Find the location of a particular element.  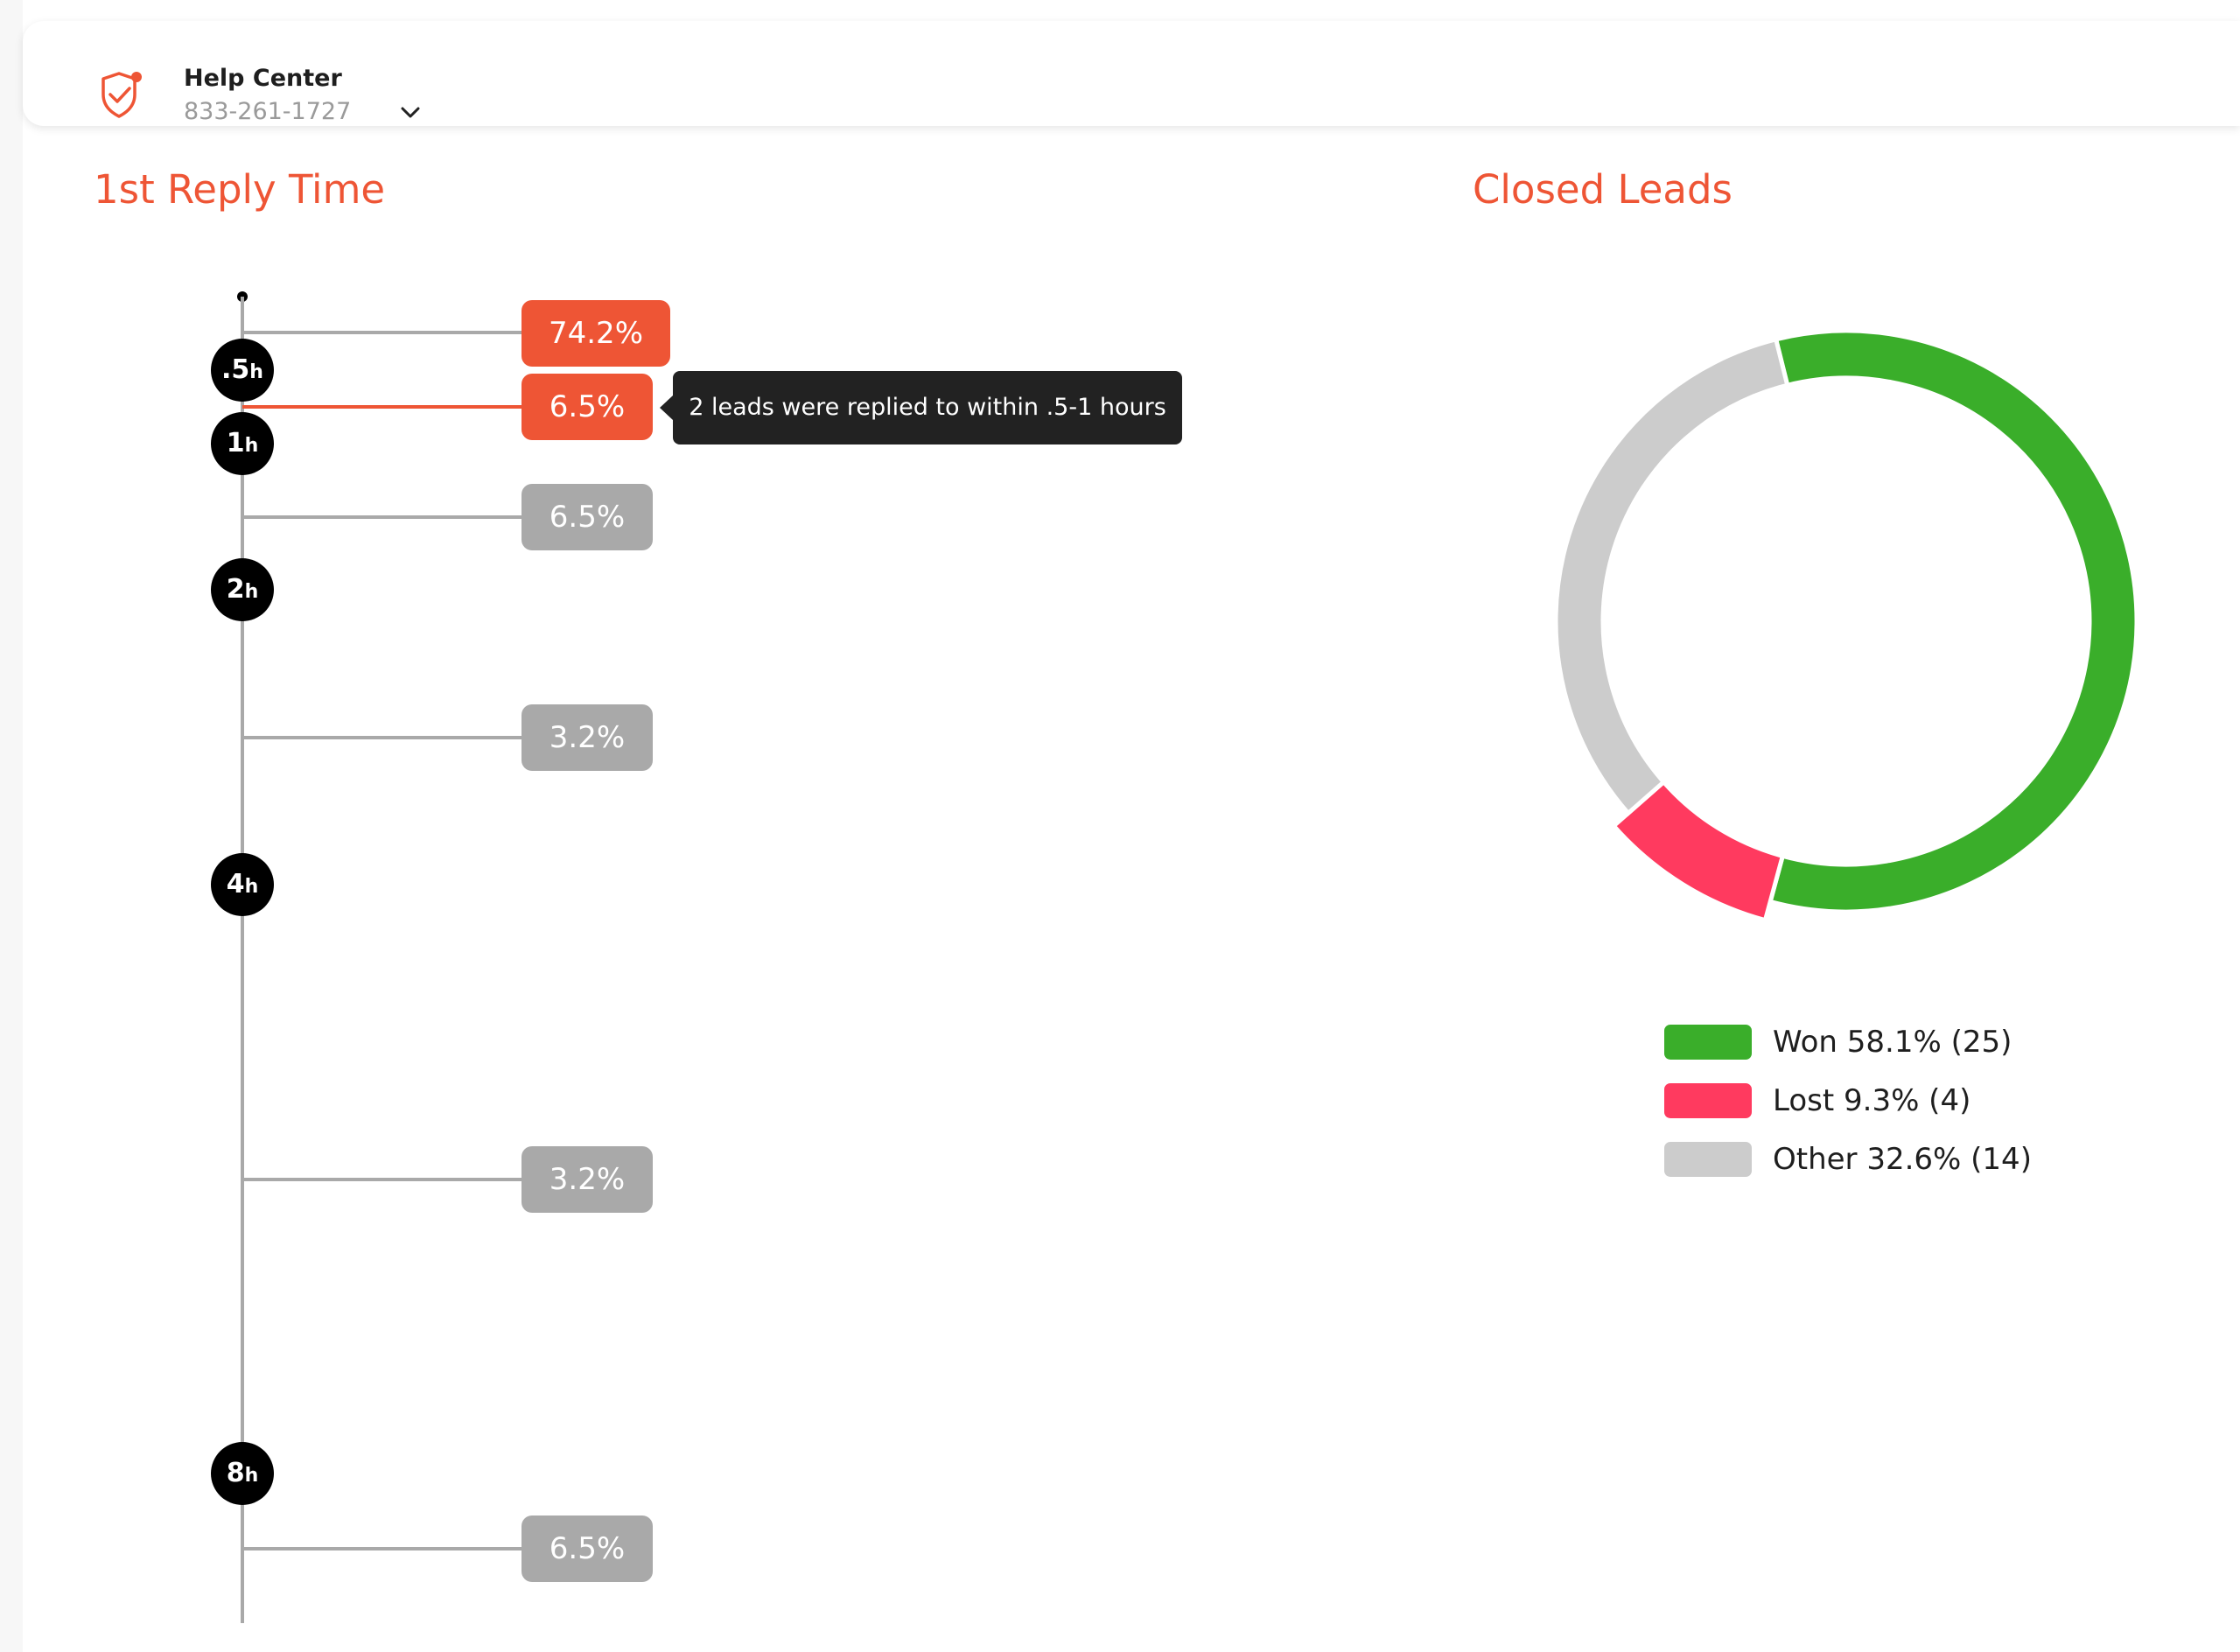

header-bar: Help Center 833-261-1727 is located at coordinates (1131, 73).